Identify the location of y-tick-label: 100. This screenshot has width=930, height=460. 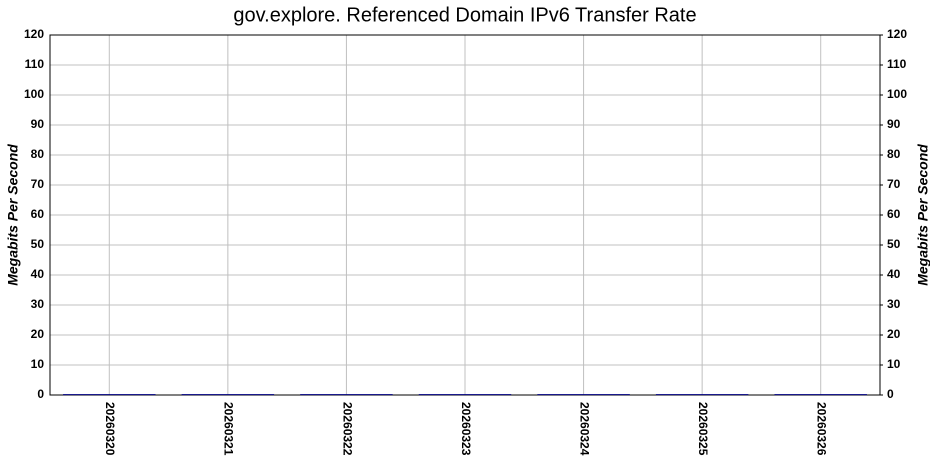
(34, 94).